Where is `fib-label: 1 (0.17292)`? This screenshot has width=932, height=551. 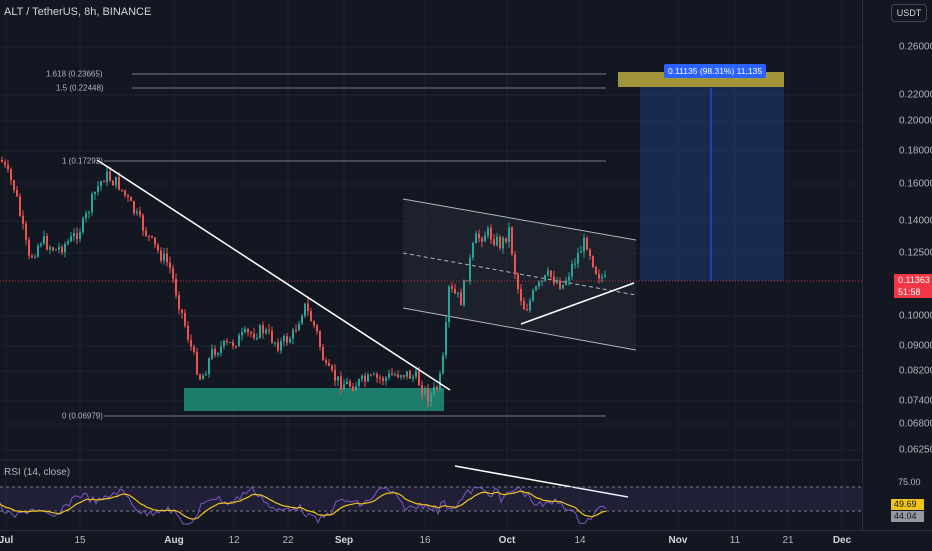
fib-label: 1 (0.17292) is located at coordinates (82, 161).